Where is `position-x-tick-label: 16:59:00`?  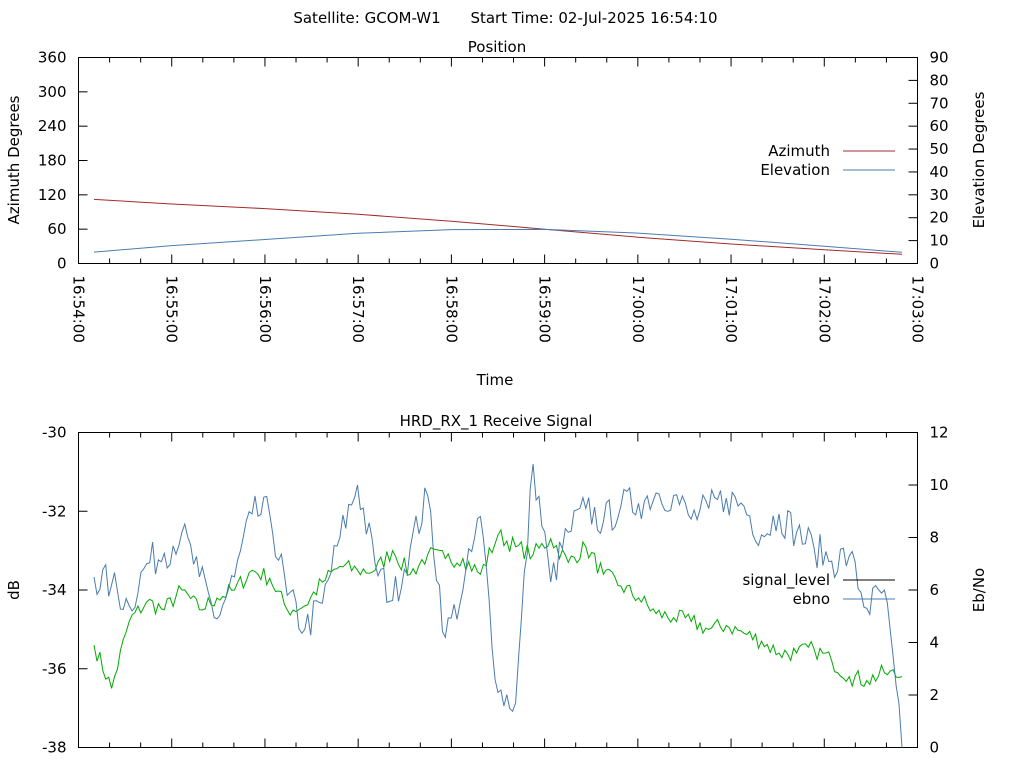 position-x-tick-label: 16:59:00 is located at coordinates (545, 309).